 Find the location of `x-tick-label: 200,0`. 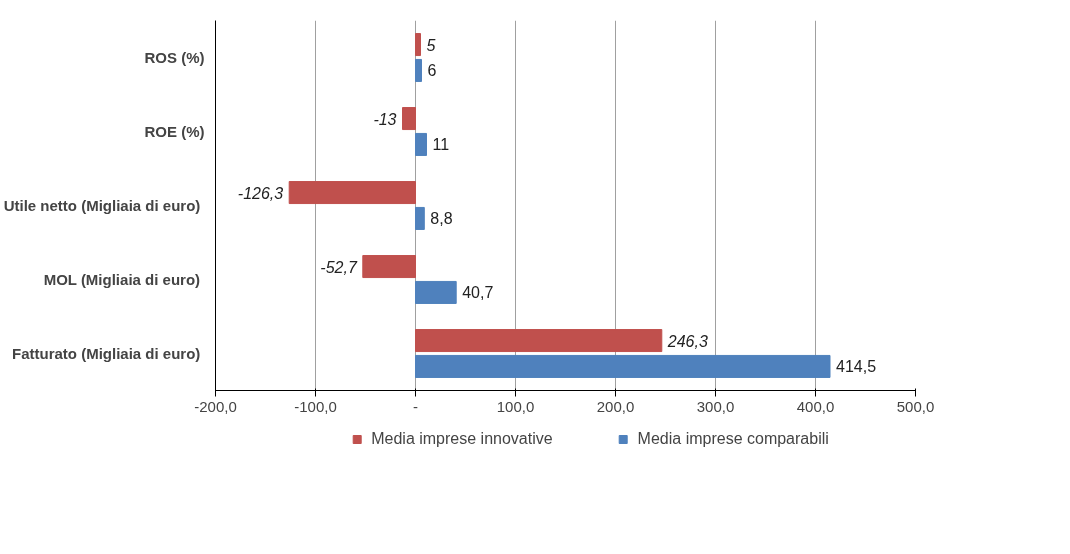

x-tick-label: 200,0 is located at coordinates (615, 406).